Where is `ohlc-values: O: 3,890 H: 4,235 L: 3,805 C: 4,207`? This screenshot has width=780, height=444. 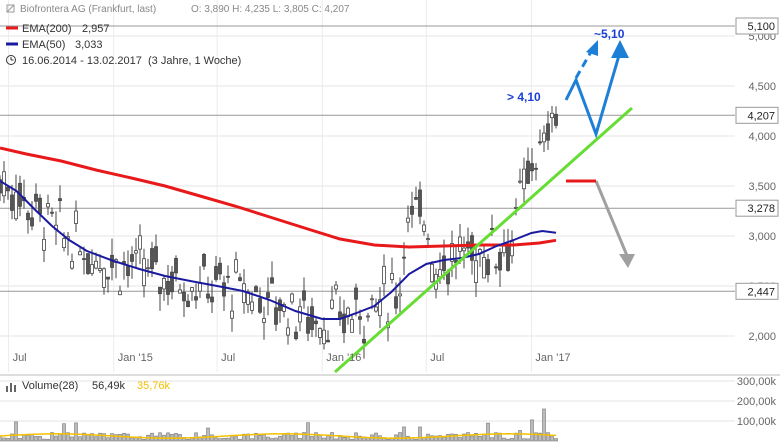
ohlc-values: O: 3,890 H: 4,235 L: 3,805 C: 4,207 is located at coordinates (270, 9).